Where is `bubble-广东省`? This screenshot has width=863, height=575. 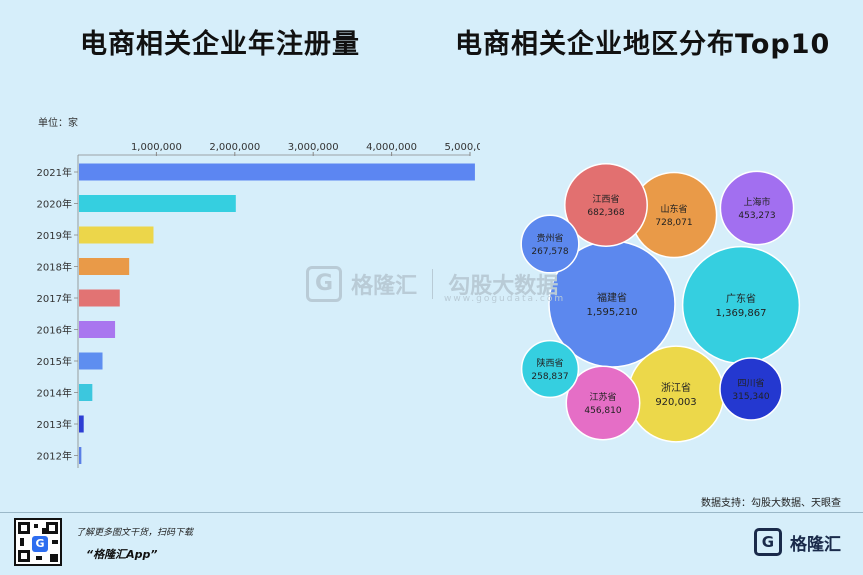 bubble-广东省 is located at coordinates (741, 305).